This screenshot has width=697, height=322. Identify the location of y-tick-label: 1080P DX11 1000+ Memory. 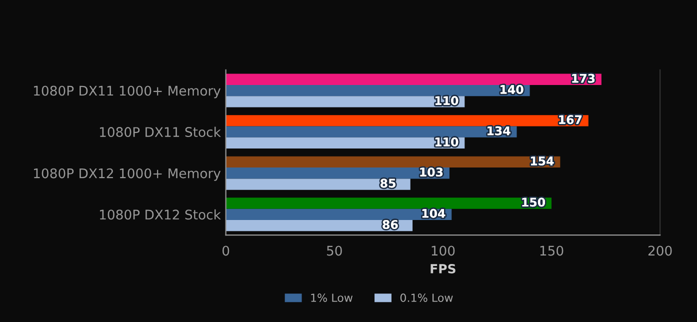
(127, 92).